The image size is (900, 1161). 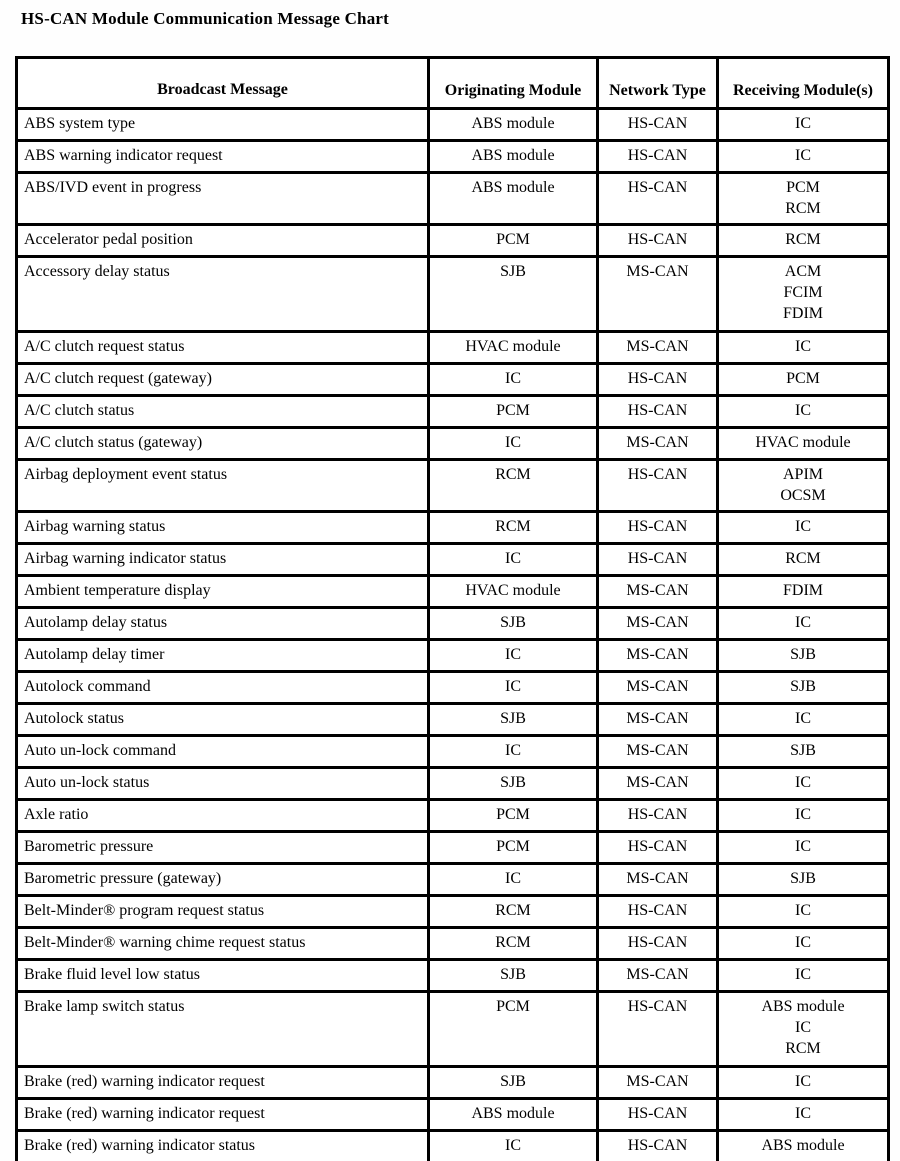 What do you see at coordinates (513, 1082) in the screenshot?
I see `cell-originating-module: SJB` at bounding box center [513, 1082].